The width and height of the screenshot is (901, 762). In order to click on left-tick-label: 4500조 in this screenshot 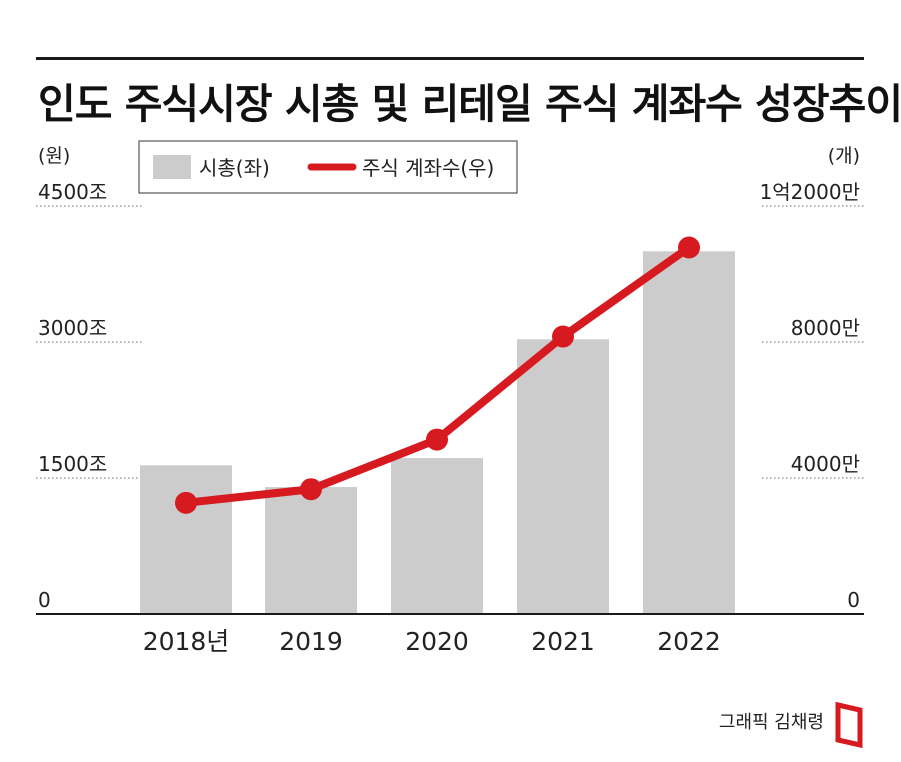, I will do `click(72, 192)`.